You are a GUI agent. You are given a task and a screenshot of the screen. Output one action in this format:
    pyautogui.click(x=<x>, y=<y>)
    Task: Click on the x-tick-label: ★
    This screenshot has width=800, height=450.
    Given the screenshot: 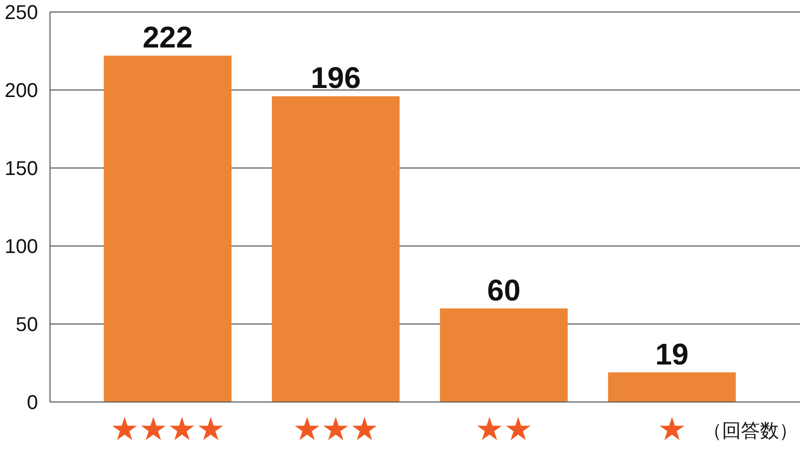 What is the action you would take?
    pyautogui.click(x=672, y=429)
    